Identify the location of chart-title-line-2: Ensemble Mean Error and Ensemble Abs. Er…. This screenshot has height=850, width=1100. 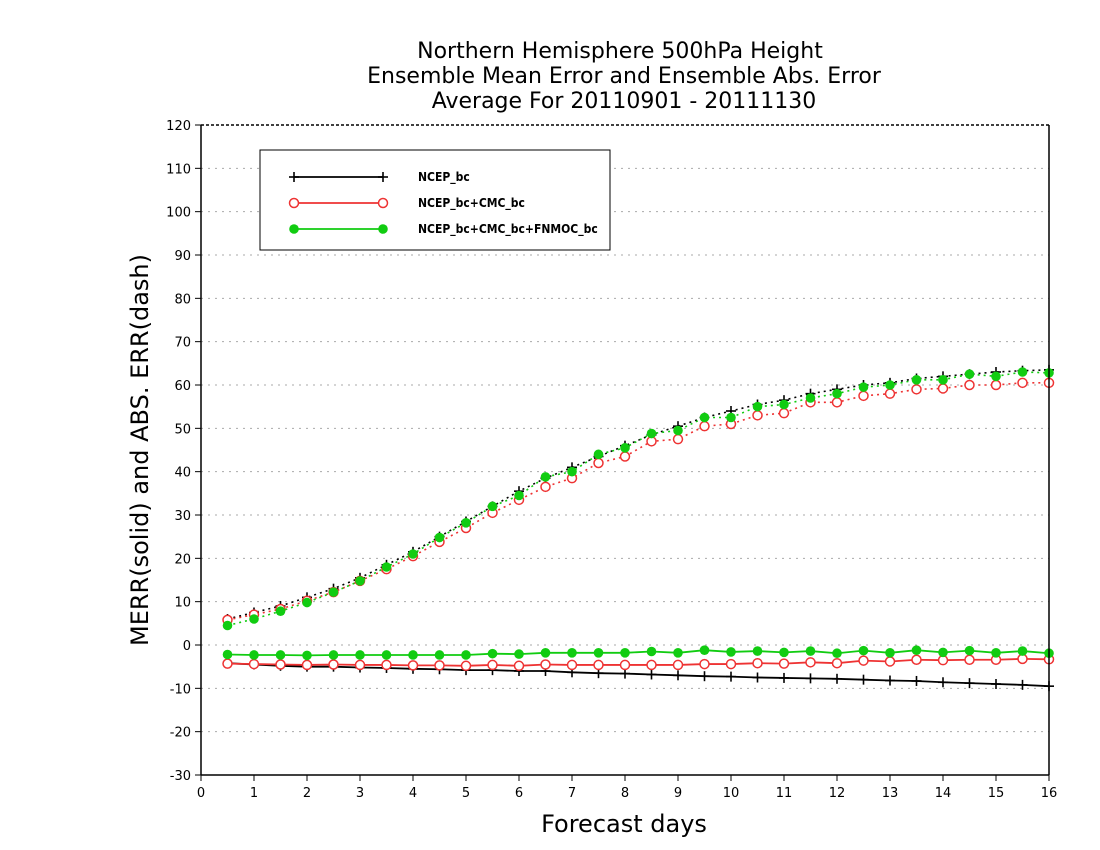
(624, 76).